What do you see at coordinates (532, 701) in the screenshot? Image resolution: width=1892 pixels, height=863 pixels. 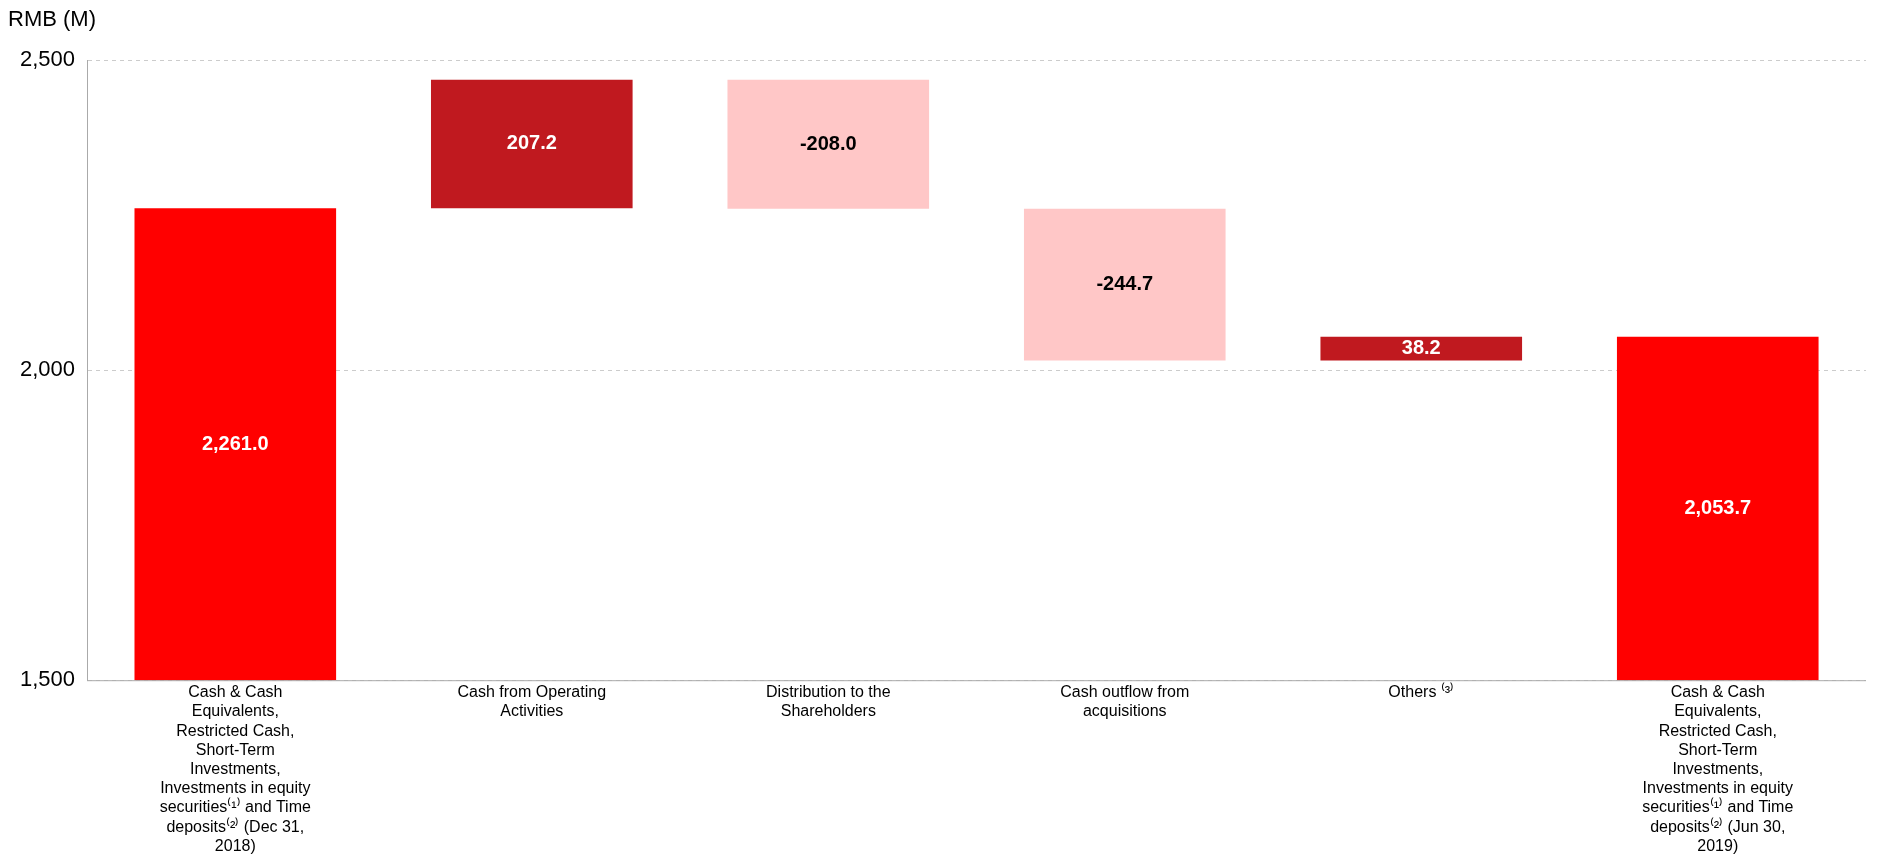 I see `x-tick-label: Cash from Operating Activities` at bounding box center [532, 701].